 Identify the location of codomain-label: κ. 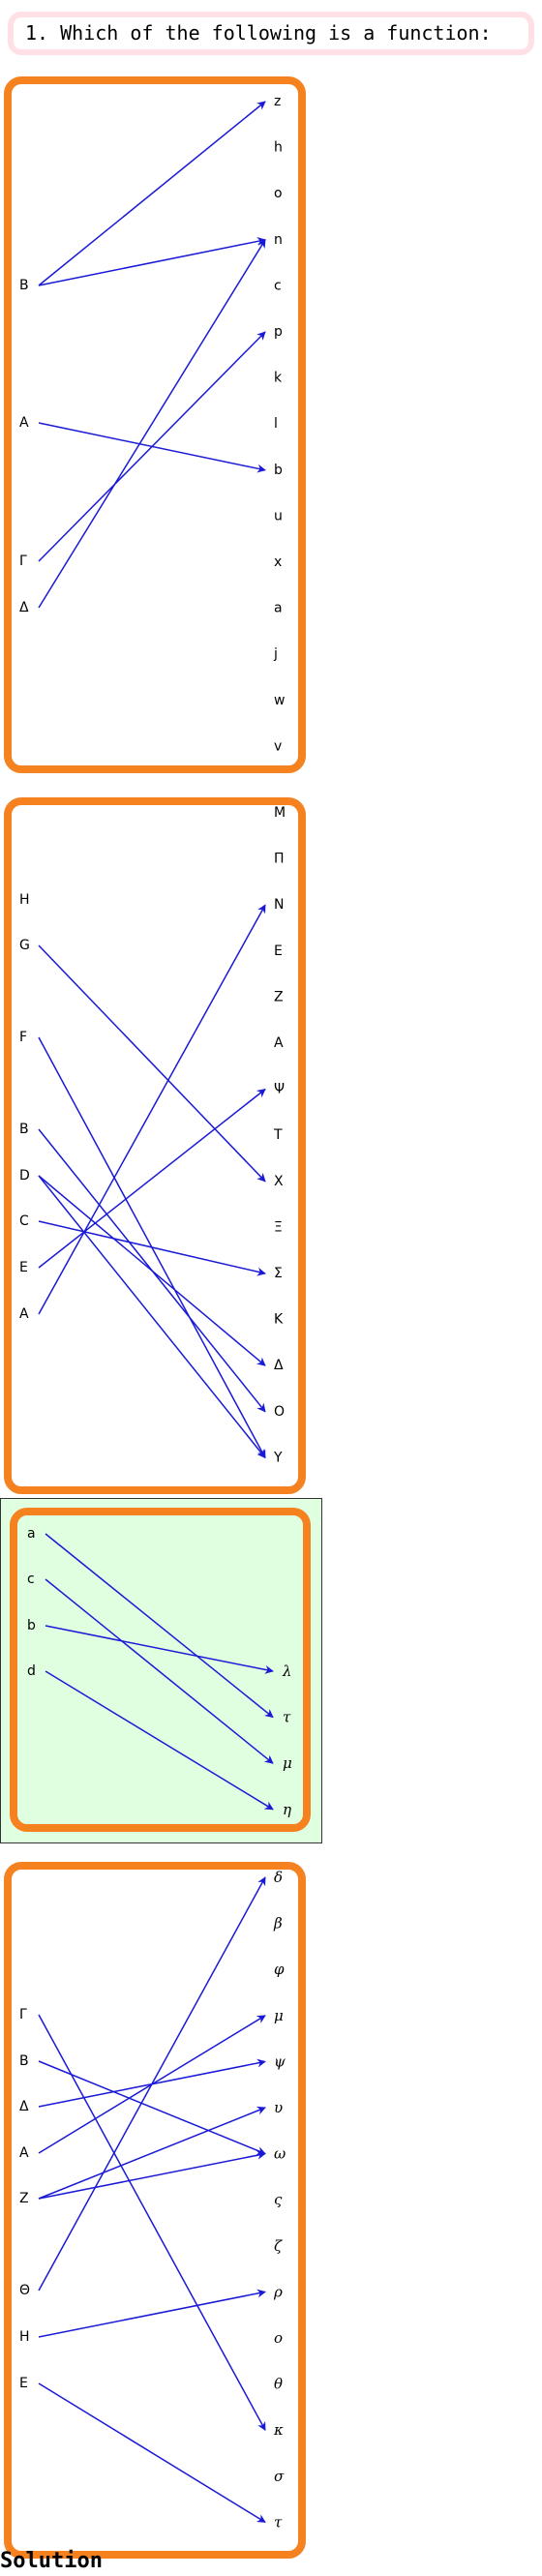
(278, 2430).